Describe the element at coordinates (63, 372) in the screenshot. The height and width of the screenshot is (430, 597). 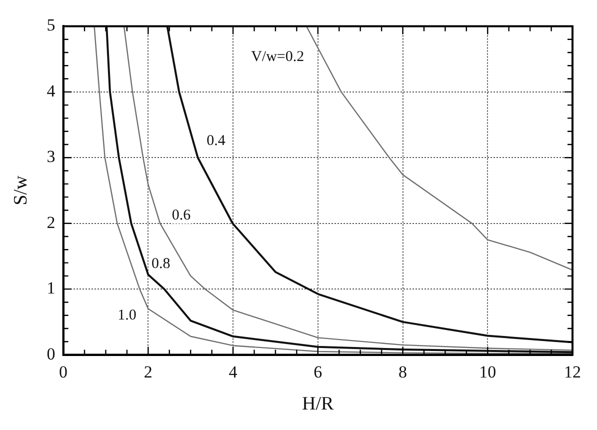
I see `x-tick-label: 0` at that location.